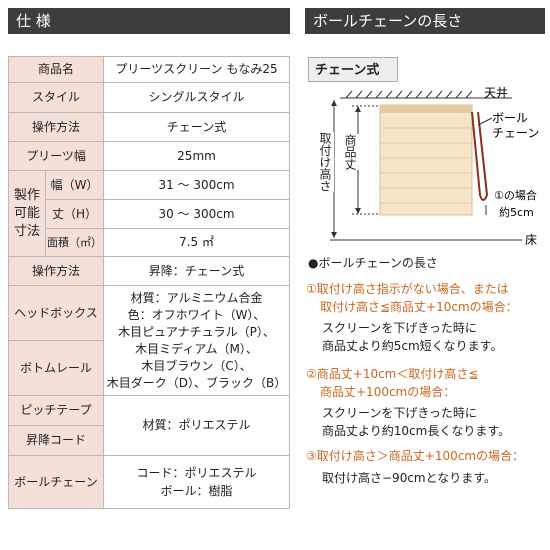 The height and width of the screenshot is (550, 550). Describe the element at coordinates (373, 263) in the screenshot. I see `notes-title: ●ボールチェーンの長さ` at that location.